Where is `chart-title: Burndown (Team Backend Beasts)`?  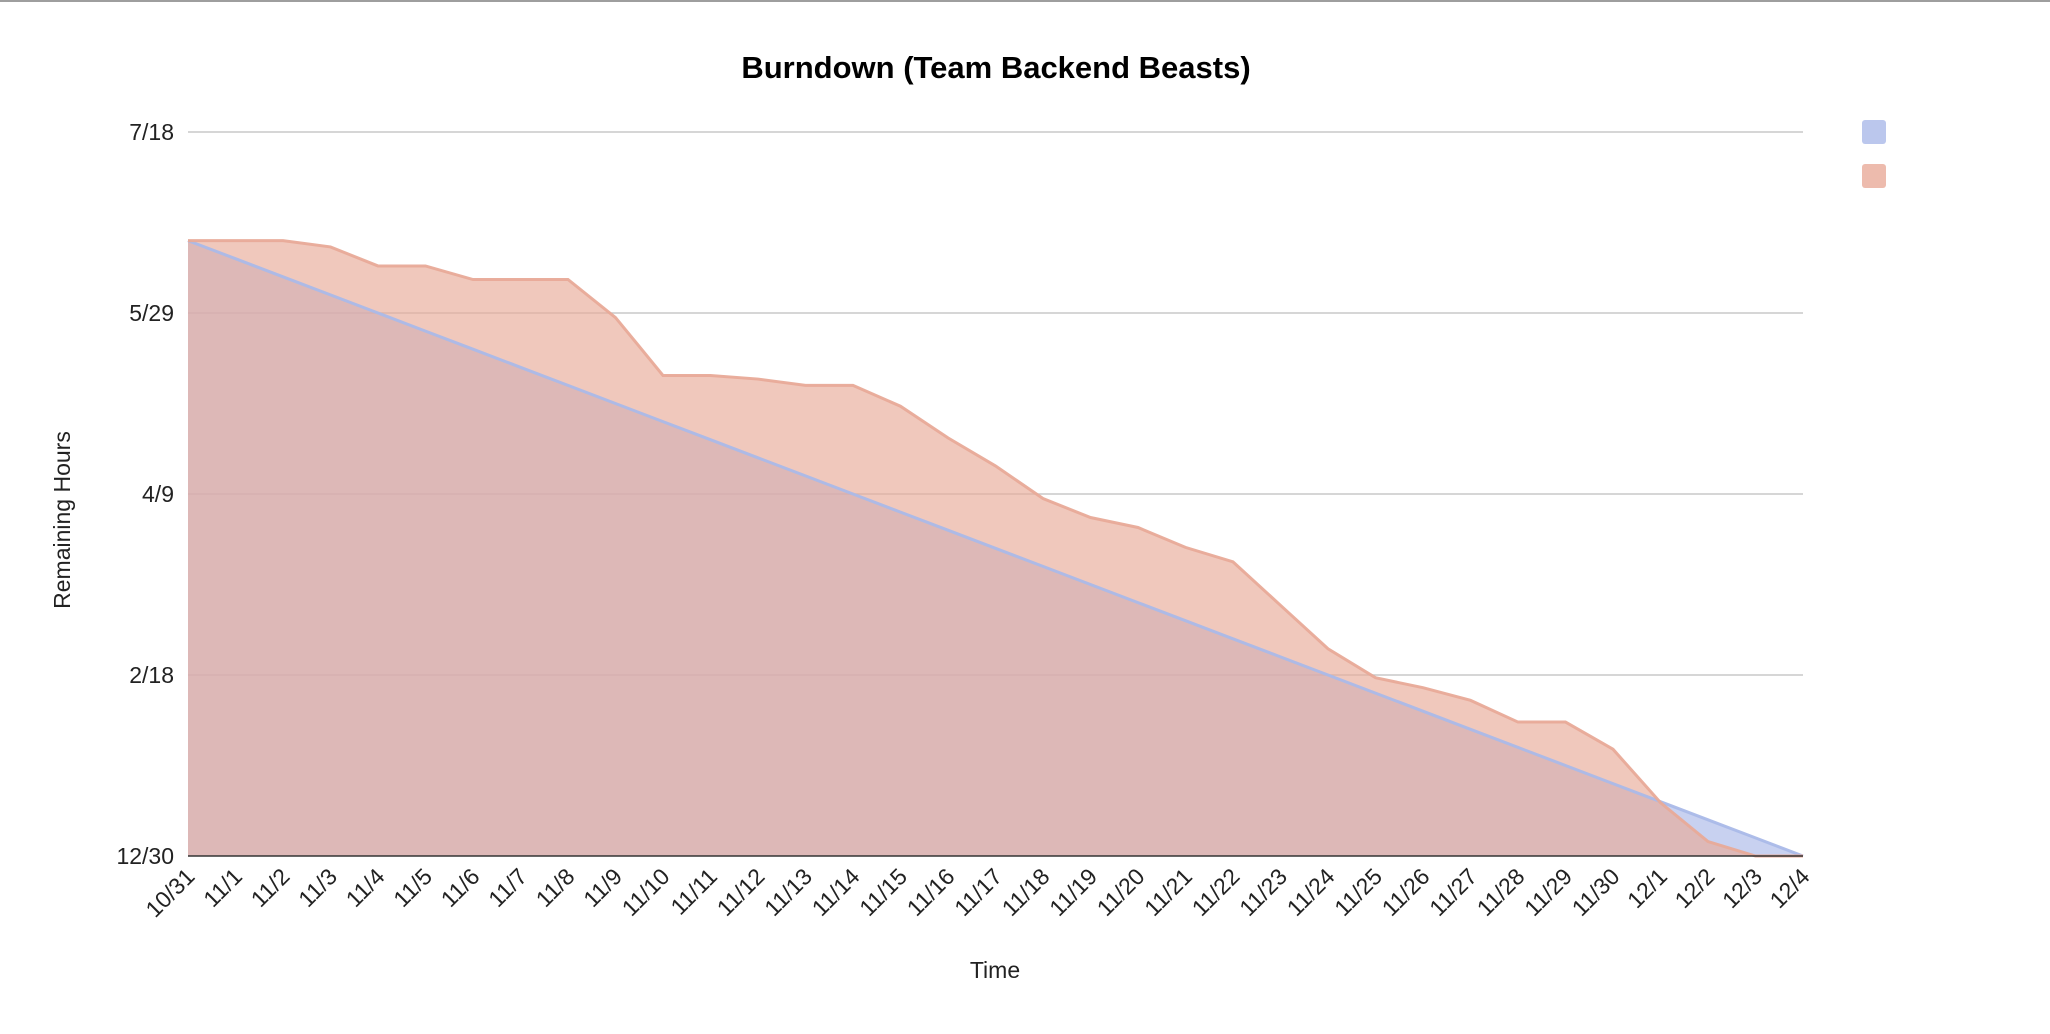 chart-title: Burndown (Team Backend Beasts) is located at coordinates (995, 67).